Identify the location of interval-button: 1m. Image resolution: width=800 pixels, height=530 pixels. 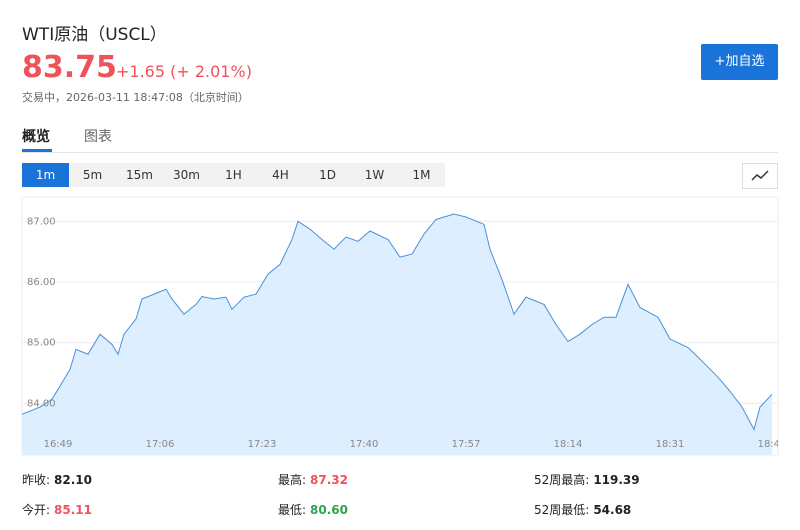
(45, 175).